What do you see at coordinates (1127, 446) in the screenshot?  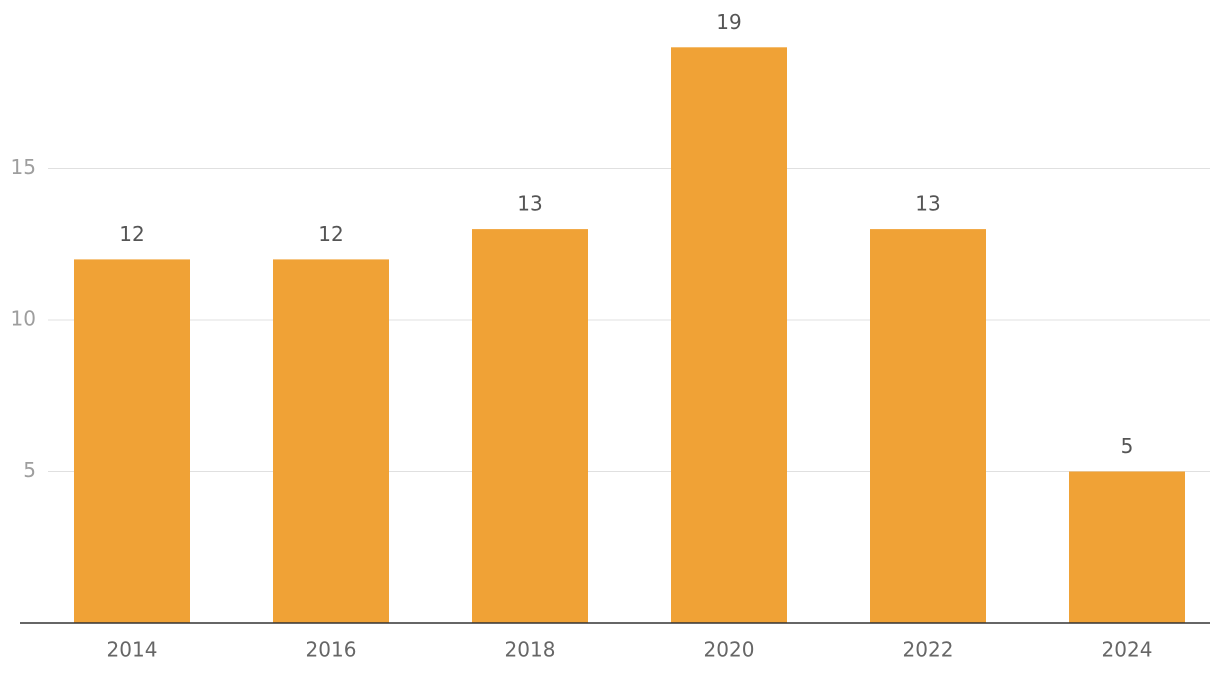 I see `data-label: 5` at bounding box center [1127, 446].